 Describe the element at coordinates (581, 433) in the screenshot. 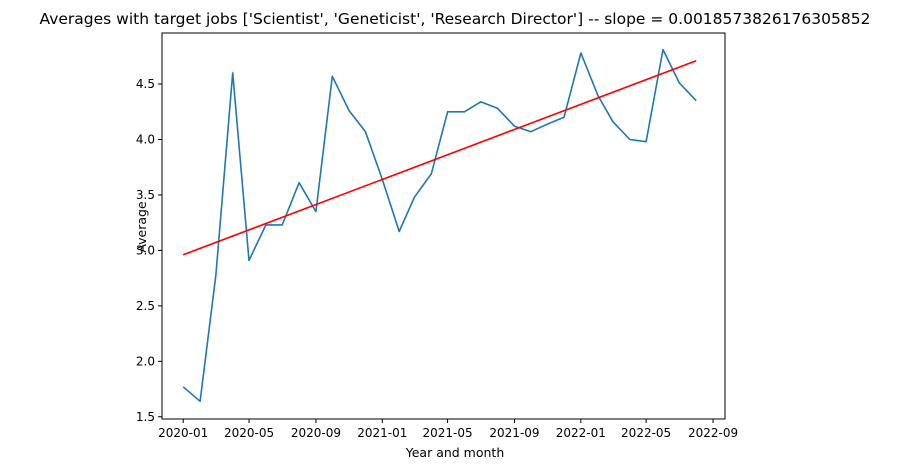

I see `x-tick-label: 2022-01` at that location.